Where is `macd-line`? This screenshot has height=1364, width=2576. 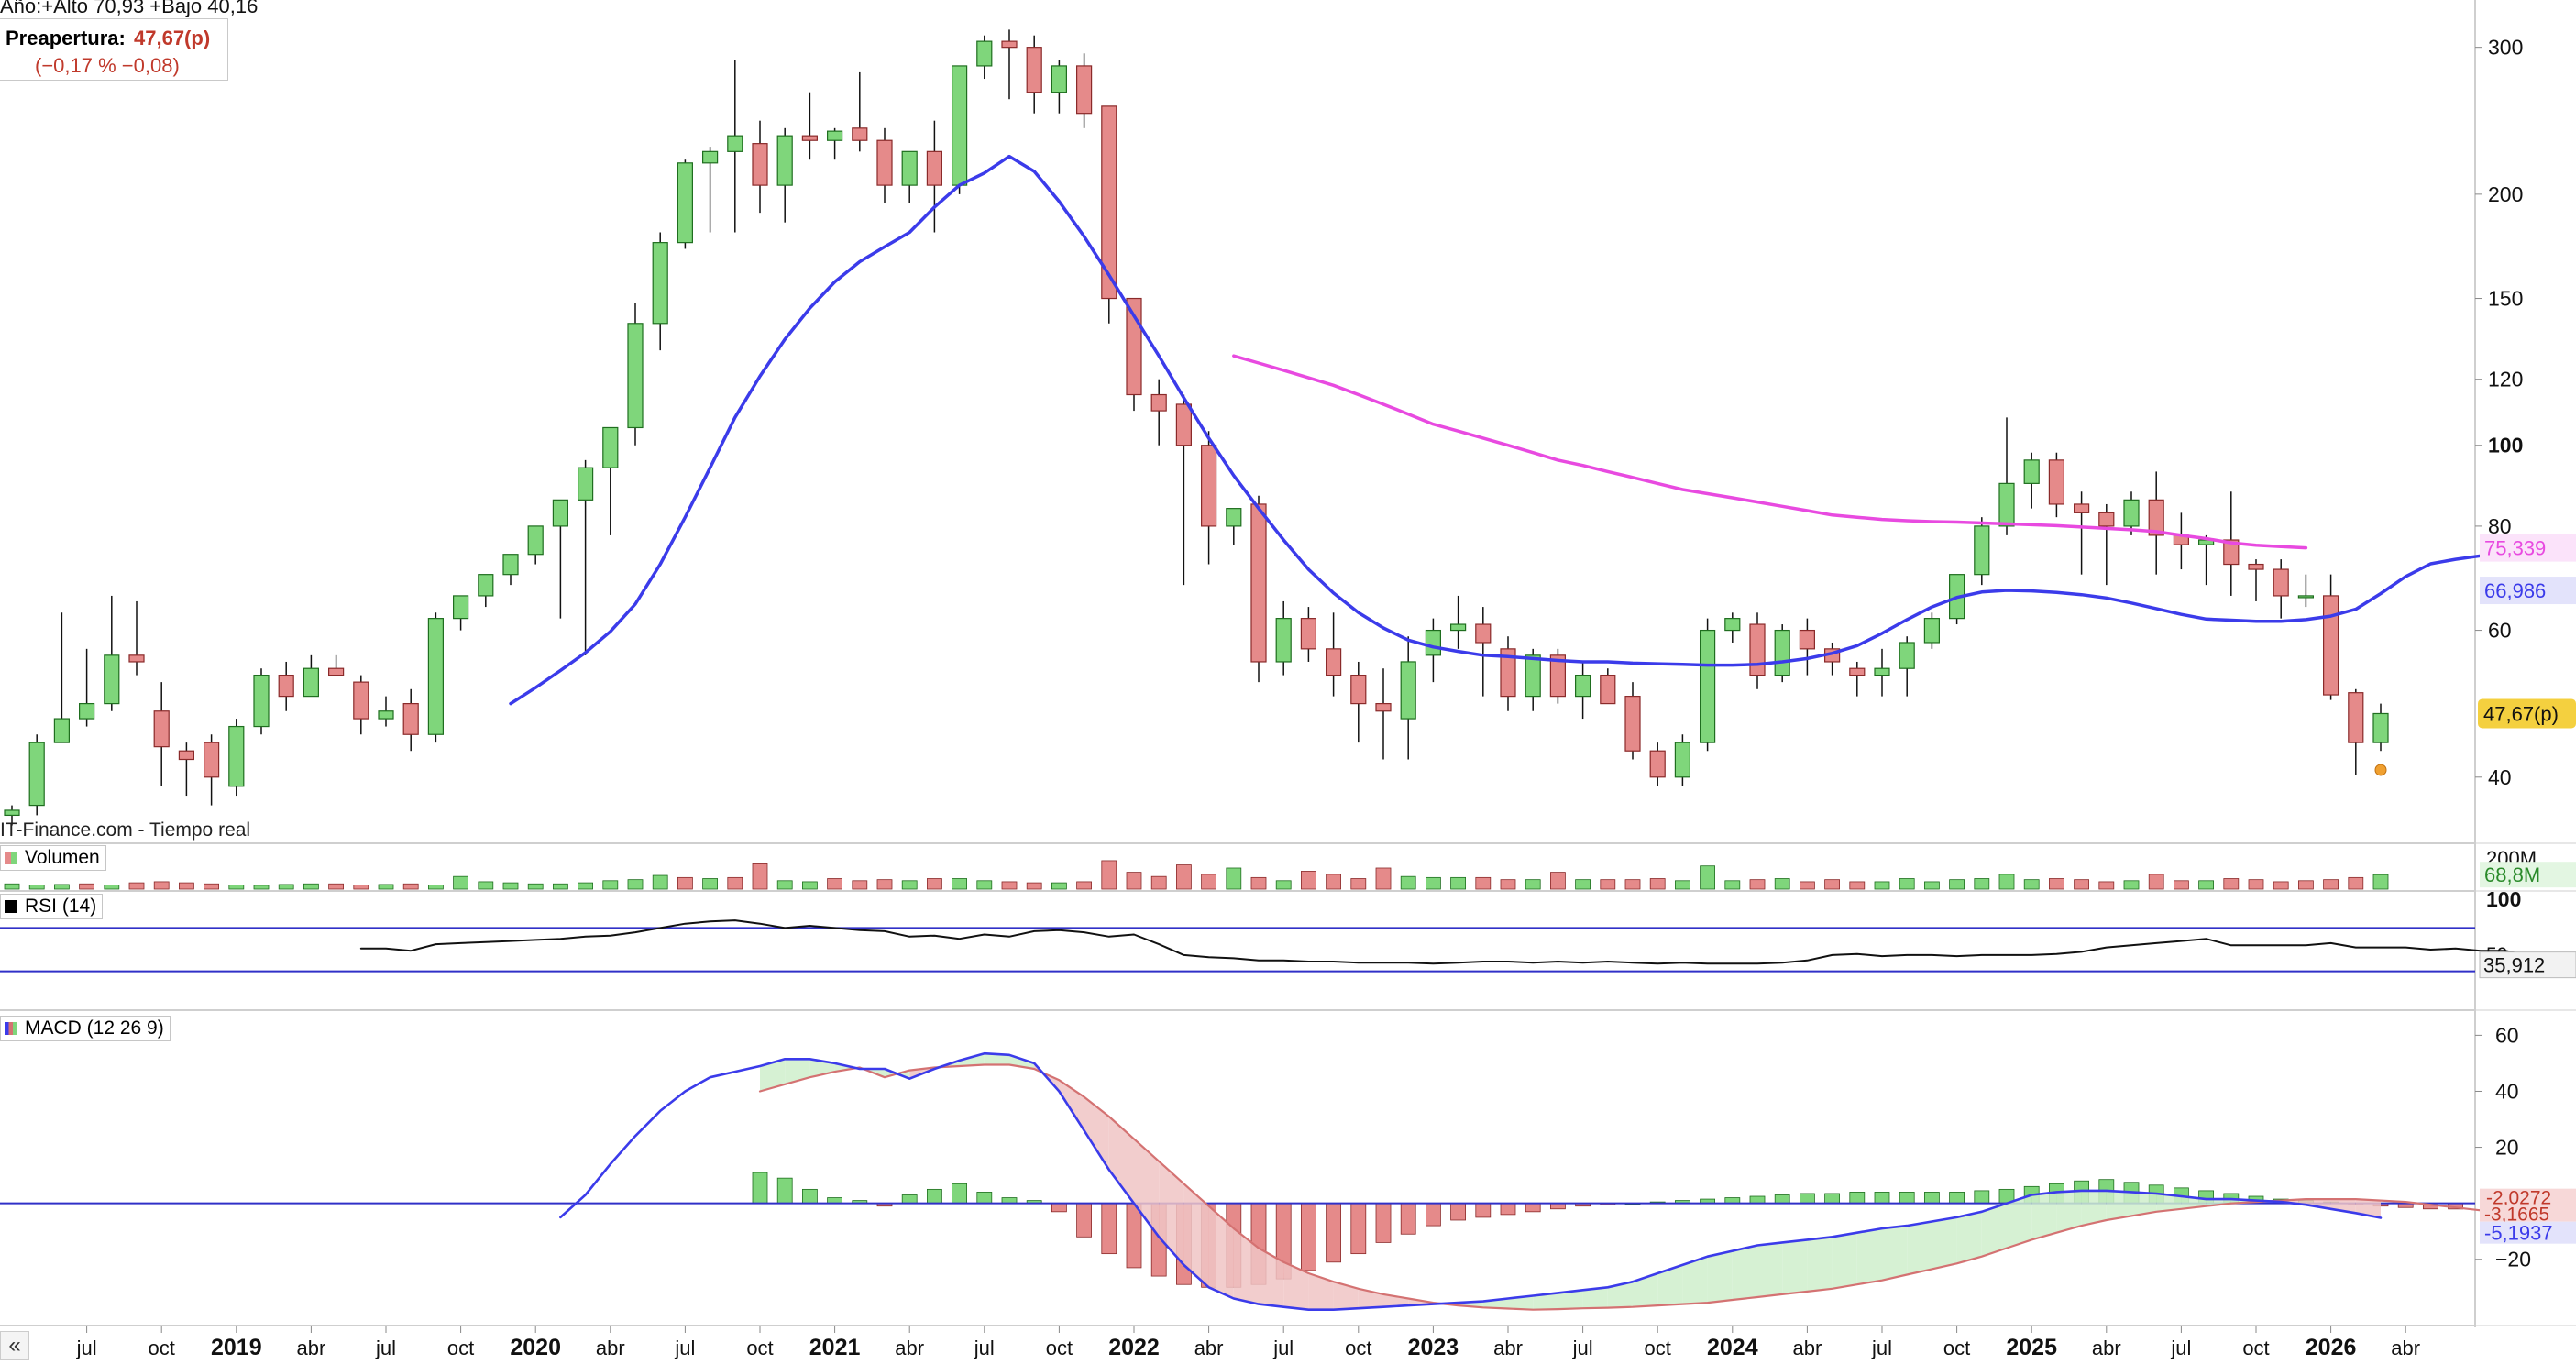 macd-line is located at coordinates (1471, 1181).